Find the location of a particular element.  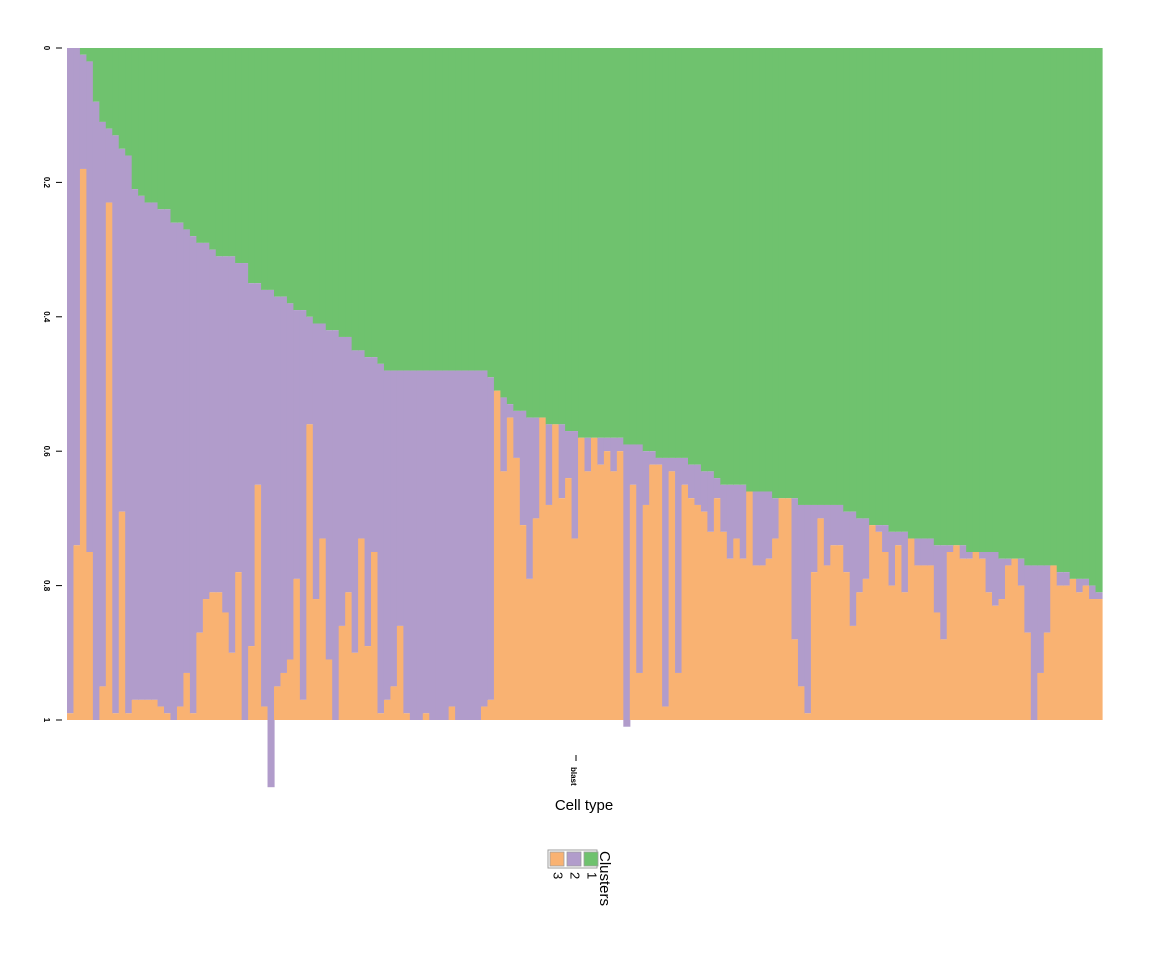

legend-label-cluster-3: 3 is located at coordinates (558, 875).